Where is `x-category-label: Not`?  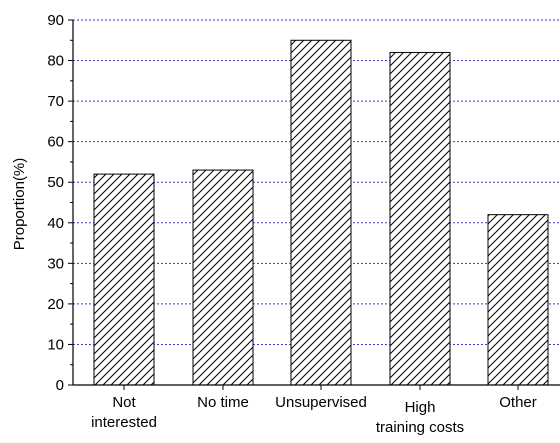
x-category-label: Not is located at coordinates (124, 402).